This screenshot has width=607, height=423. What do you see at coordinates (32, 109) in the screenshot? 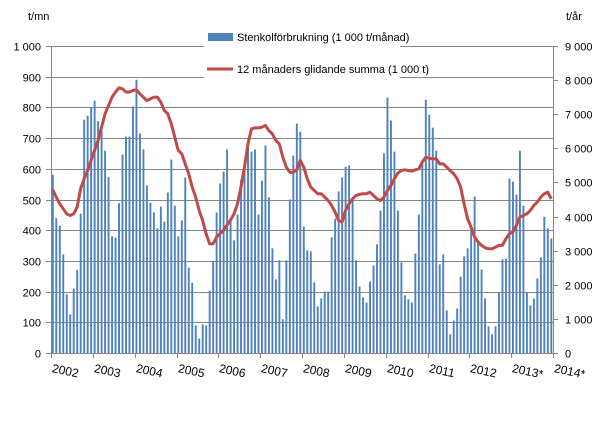
I see `left-tick-label: 800` at bounding box center [32, 109].